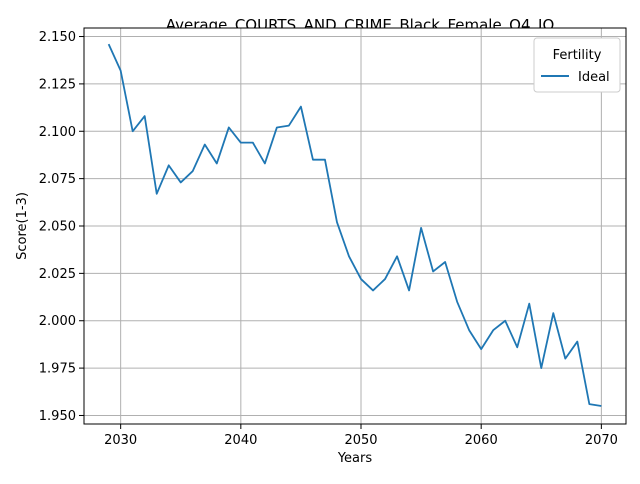  I want to click on legend-label-ideal: Ideal, so click(594, 77).